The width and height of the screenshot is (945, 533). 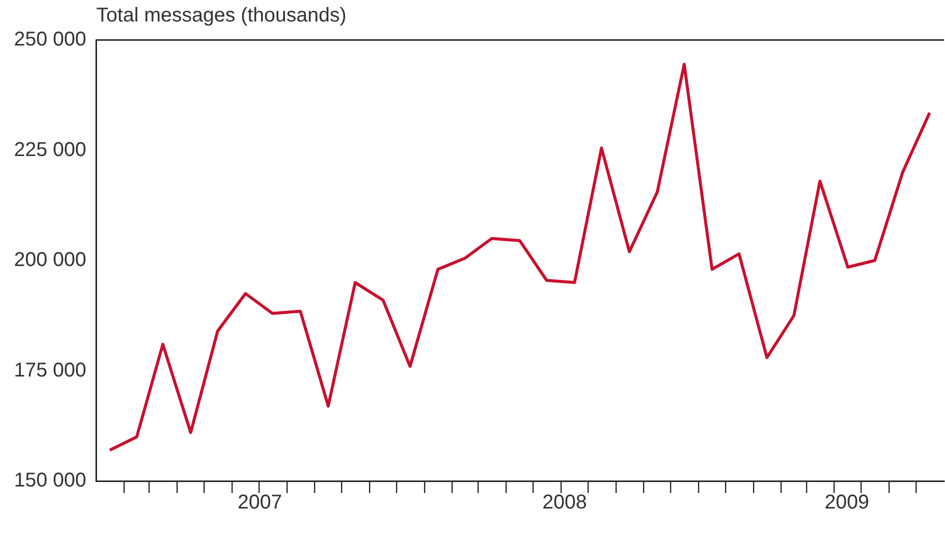 What do you see at coordinates (847, 503) in the screenshot?
I see `x-tick-label: 2009` at bounding box center [847, 503].